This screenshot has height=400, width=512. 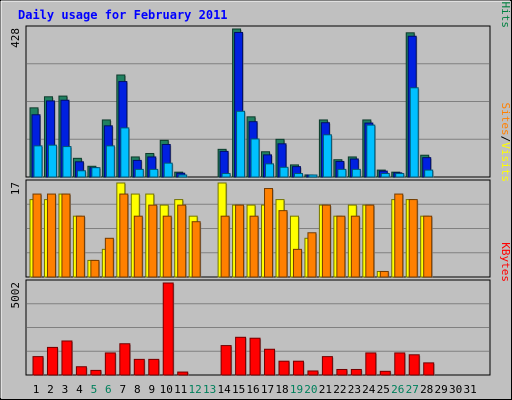 What do you see at coordinates (505, 162) in the screenshot?
I see `legend-entry: Visits` at bounding box center [505, 162].